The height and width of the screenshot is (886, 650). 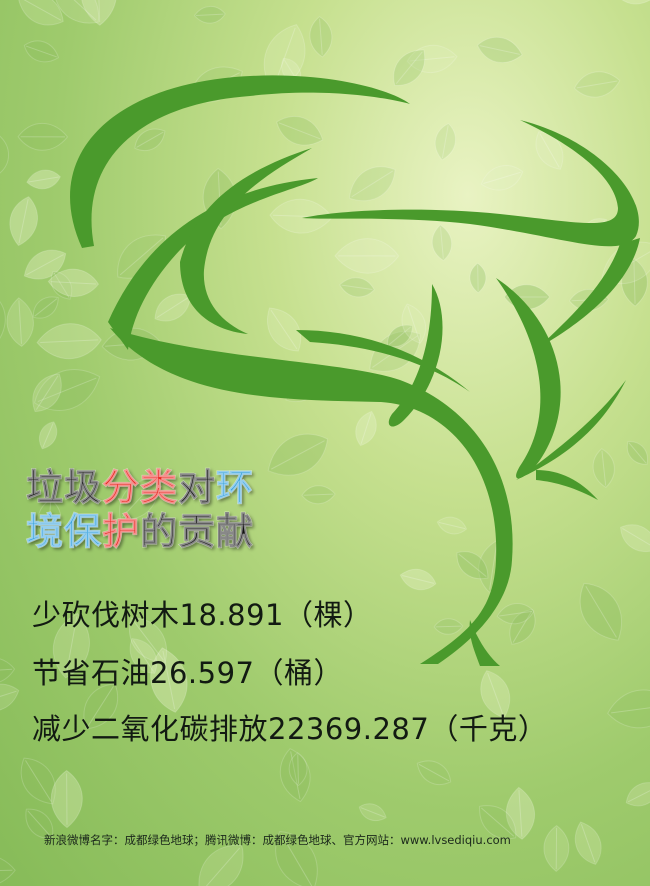 What do you see at coordinates (235, 488) in the screenshot?
I see `headline-segment: 环` at bounding box center [235, 488].